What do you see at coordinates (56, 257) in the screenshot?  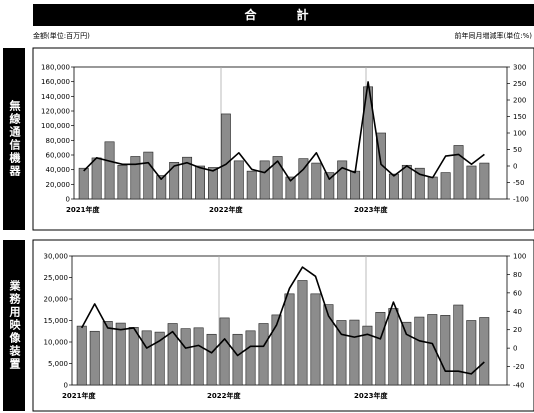 I see `y-left-tick-label: 30,000` at bounding box center [56, 257].